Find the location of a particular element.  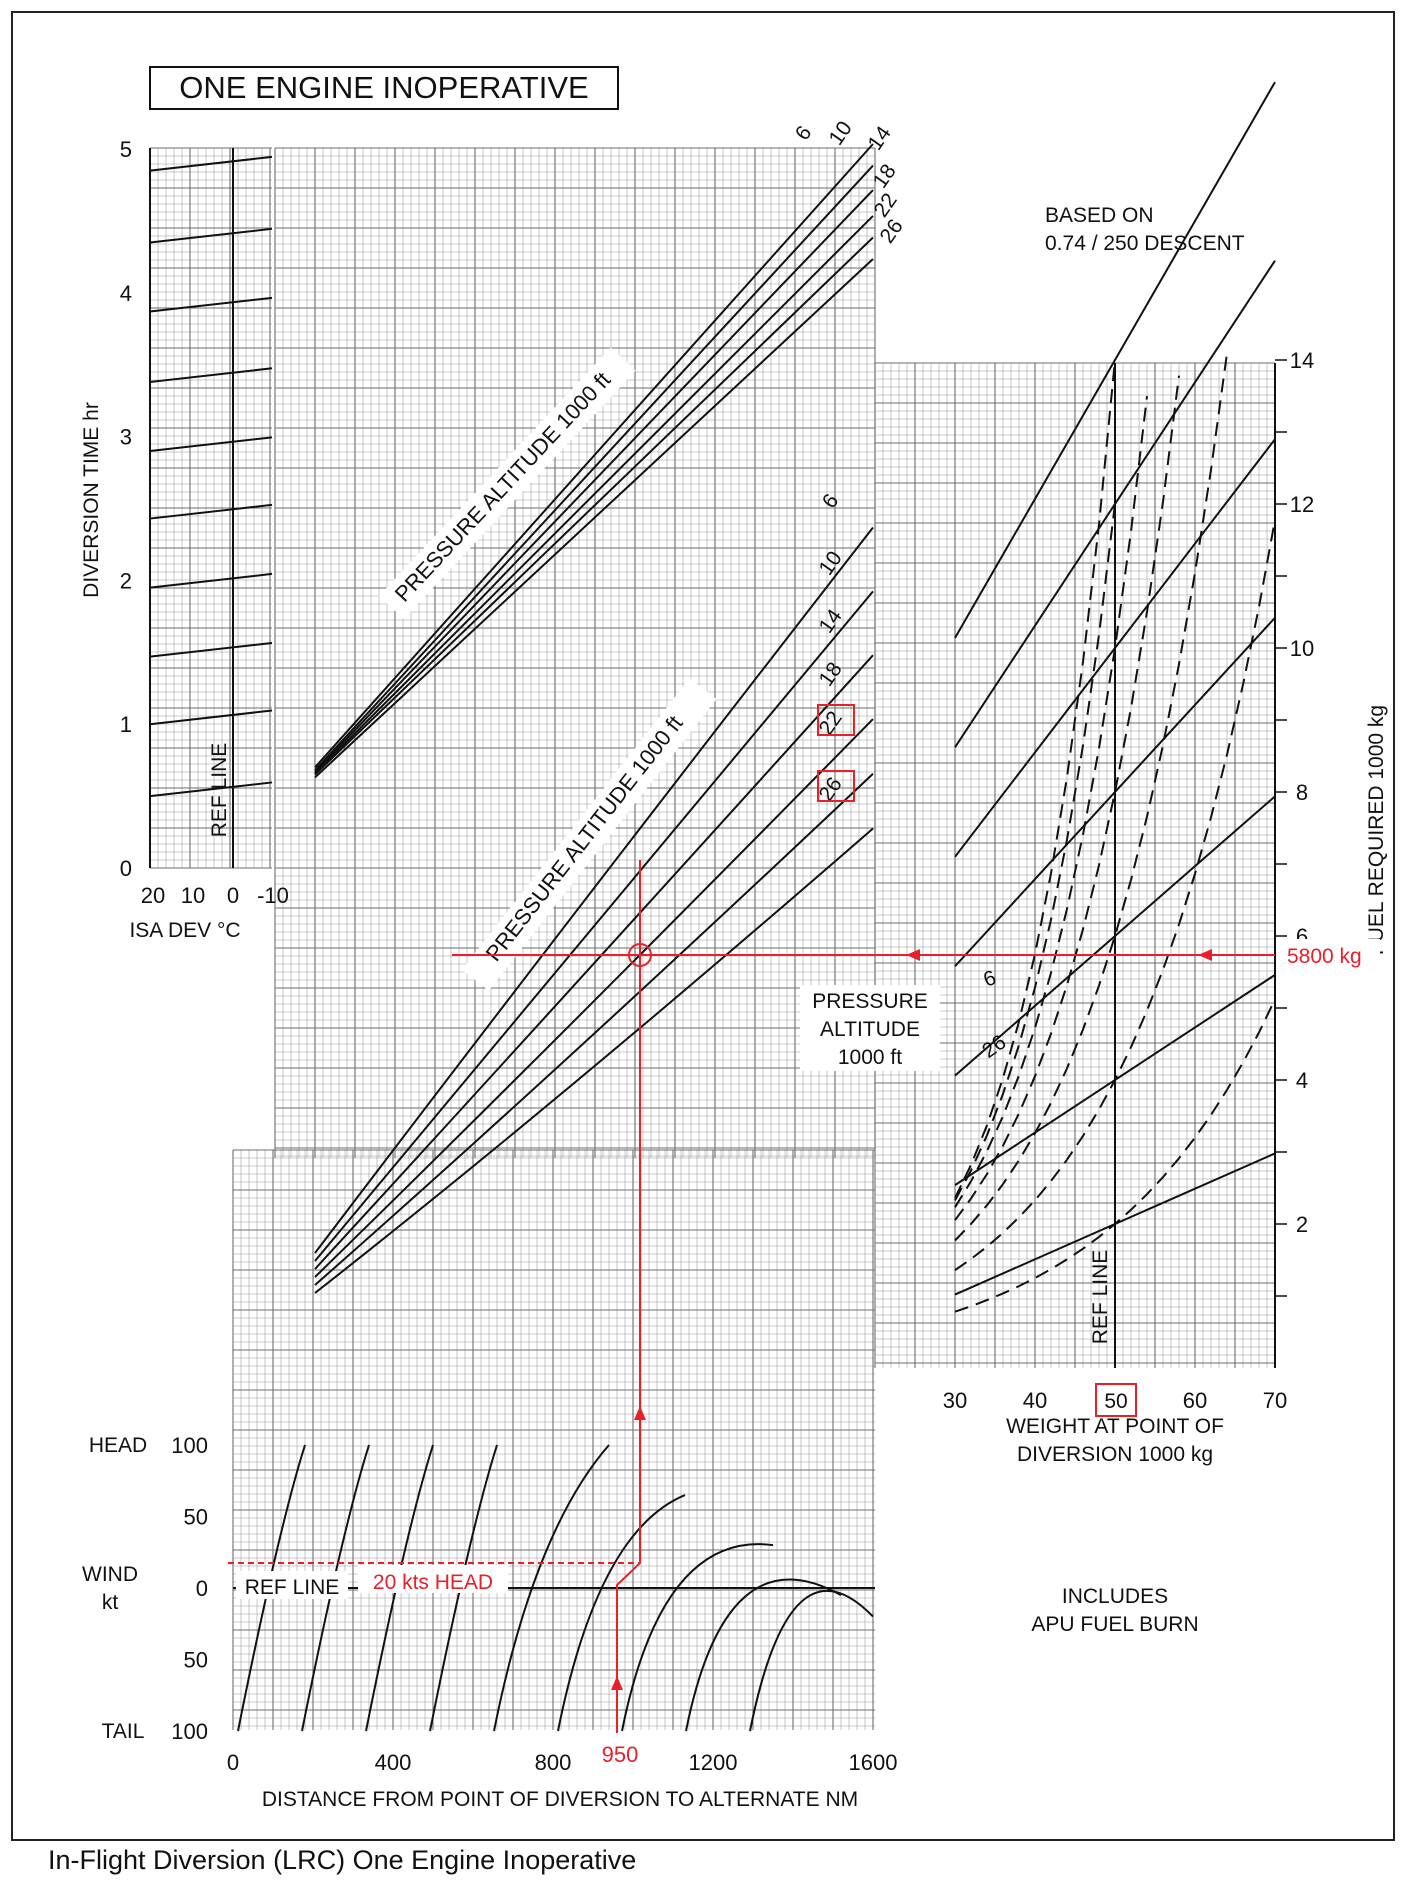

example-weight-box: 50 is located at coordinates (1116, 1400).